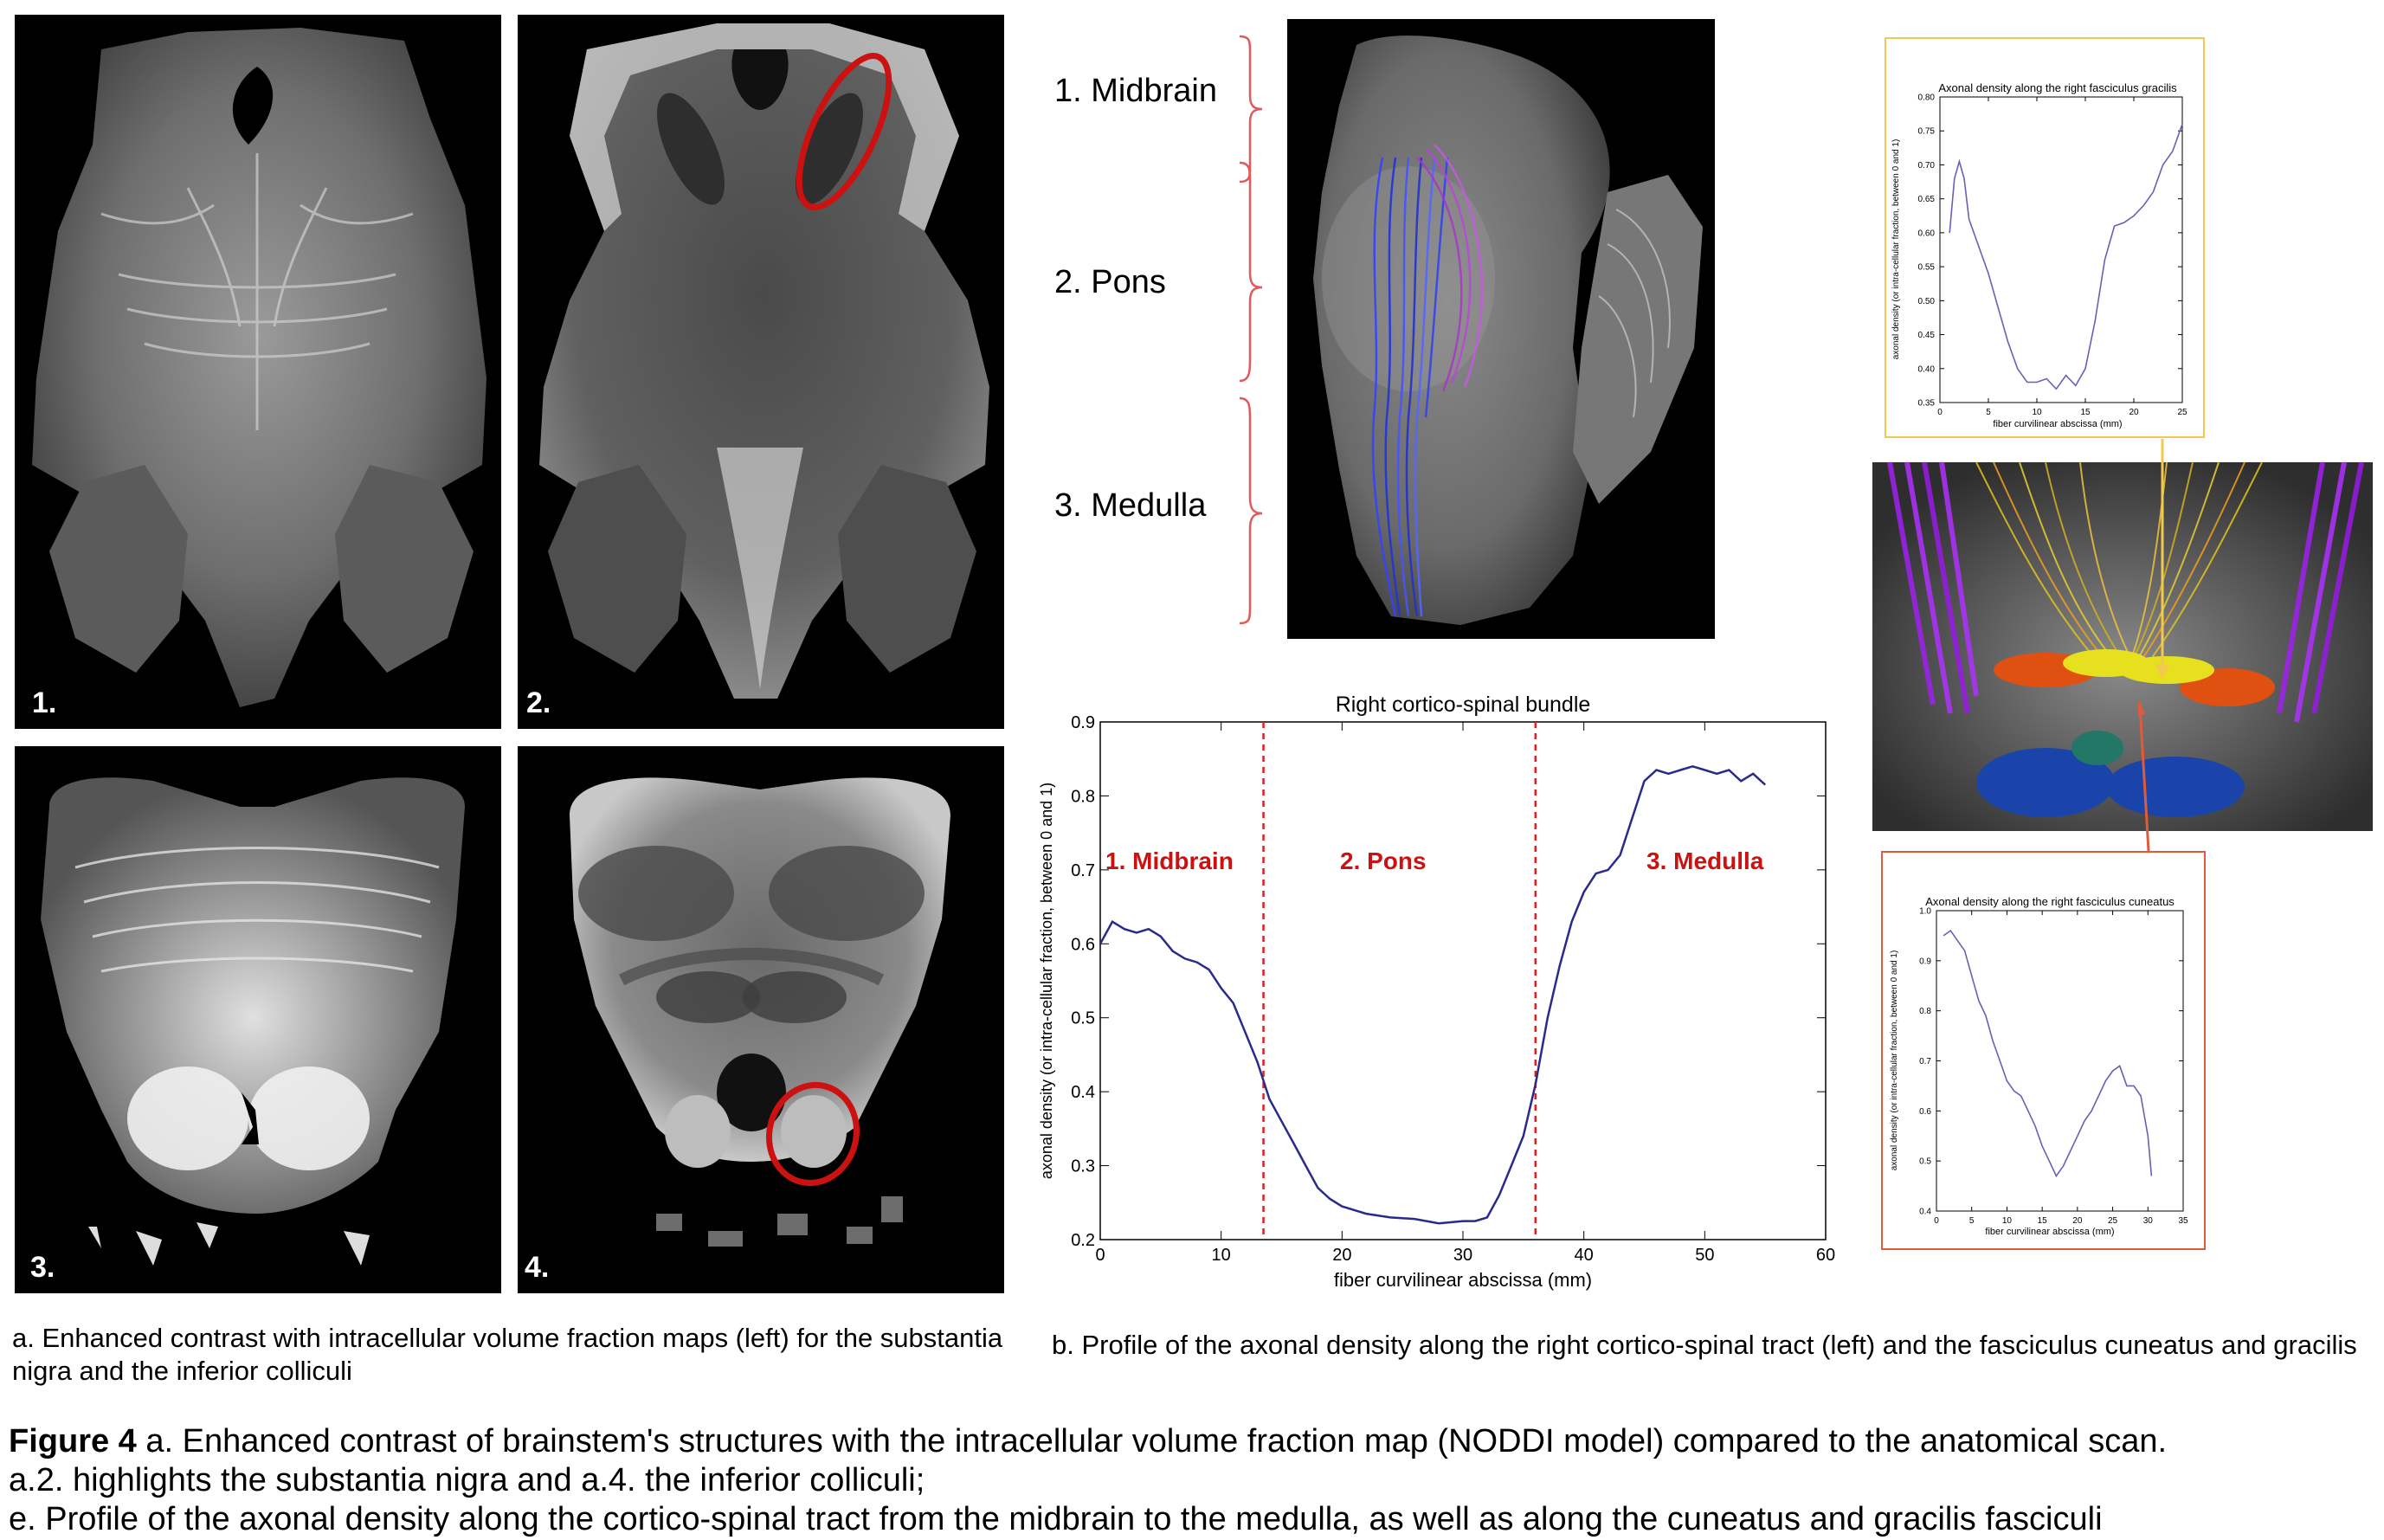  I want to click on x-tick-label: 40, so click(1584, 1255).